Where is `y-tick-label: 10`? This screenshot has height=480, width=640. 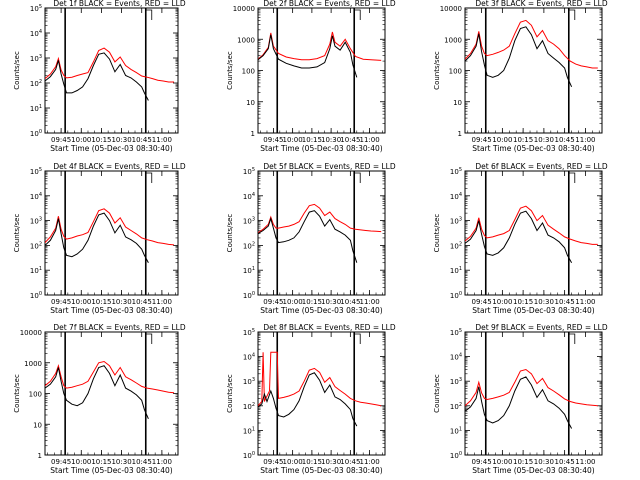 y-tick-label: 10 is located at coordinates (37, 425).